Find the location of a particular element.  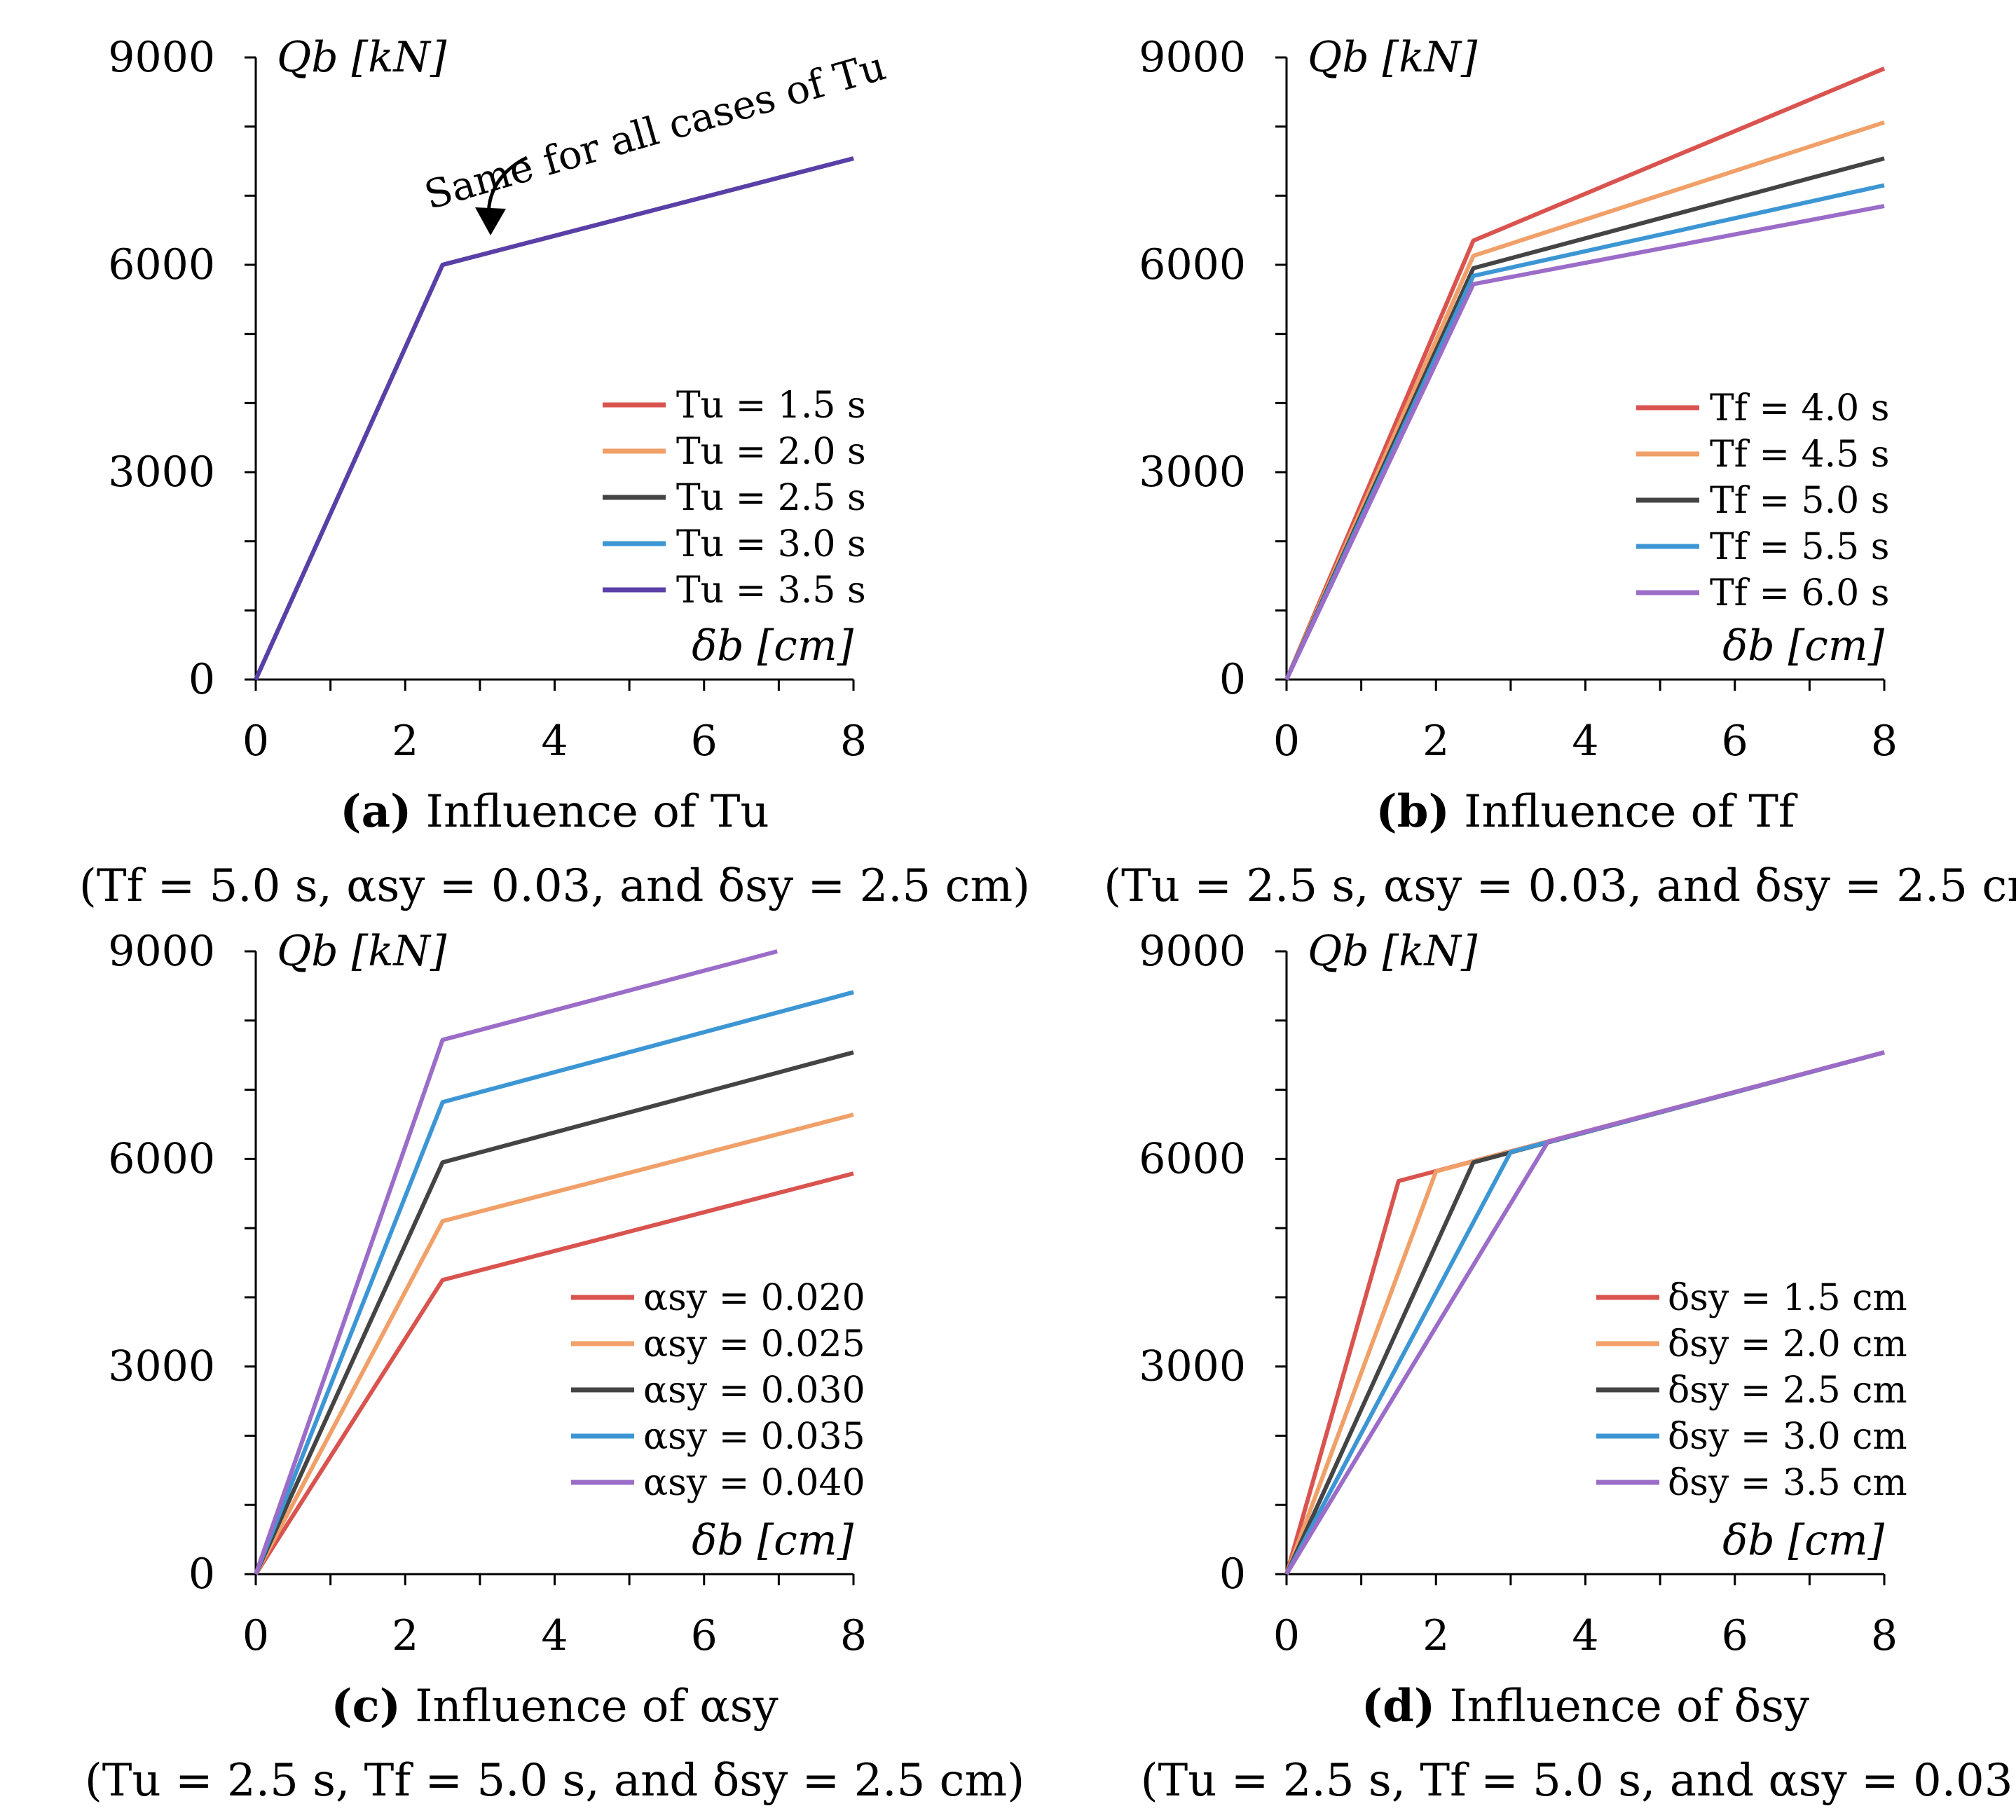

legend-label: Tu = 2.0 s is located at coordinates (771, 452).